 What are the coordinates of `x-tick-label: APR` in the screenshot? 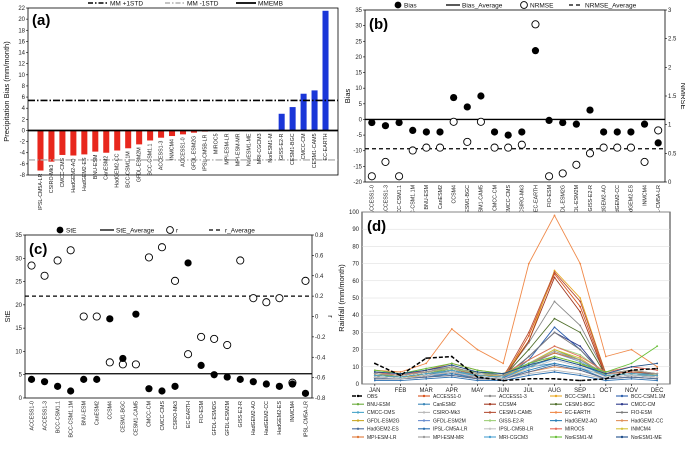 It's located at (452, 391).